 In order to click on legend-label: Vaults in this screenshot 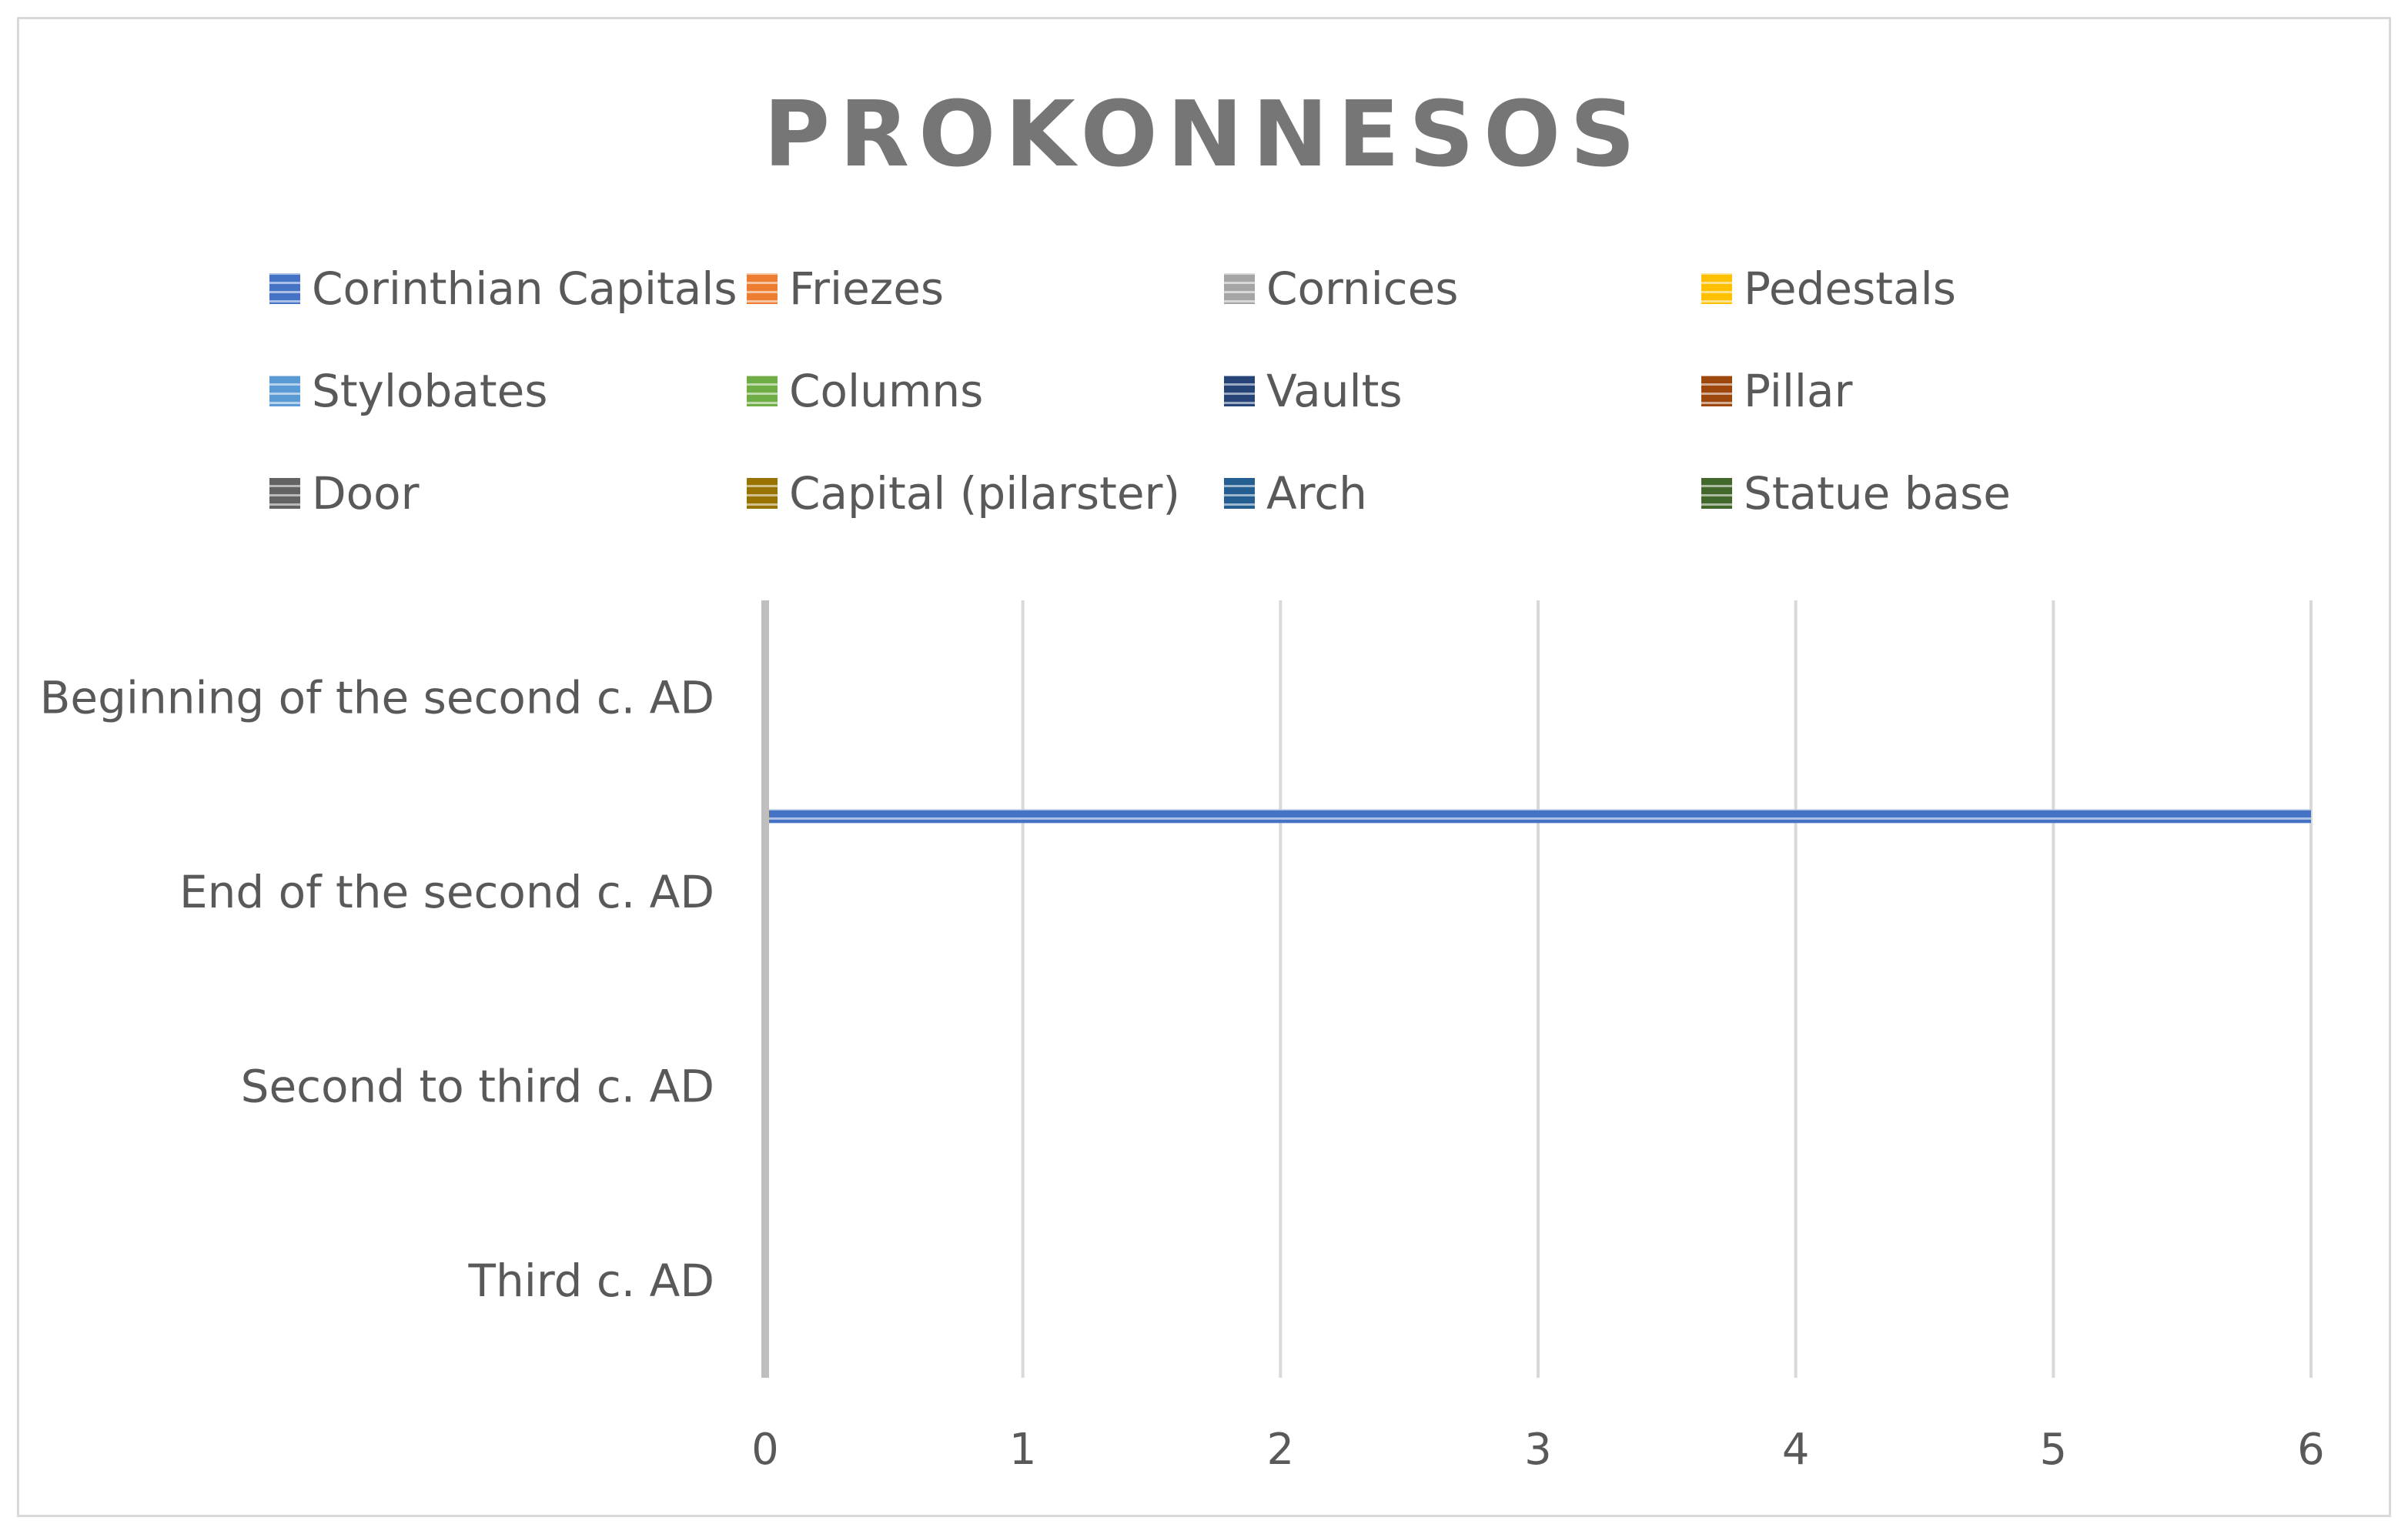, I will do `click(1334, 391)`.